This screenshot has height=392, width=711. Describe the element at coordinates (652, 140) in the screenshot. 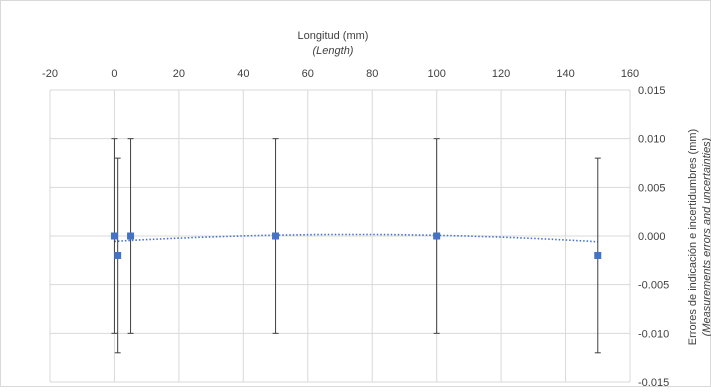

I see `y-tick-label: 0.010` at that location.